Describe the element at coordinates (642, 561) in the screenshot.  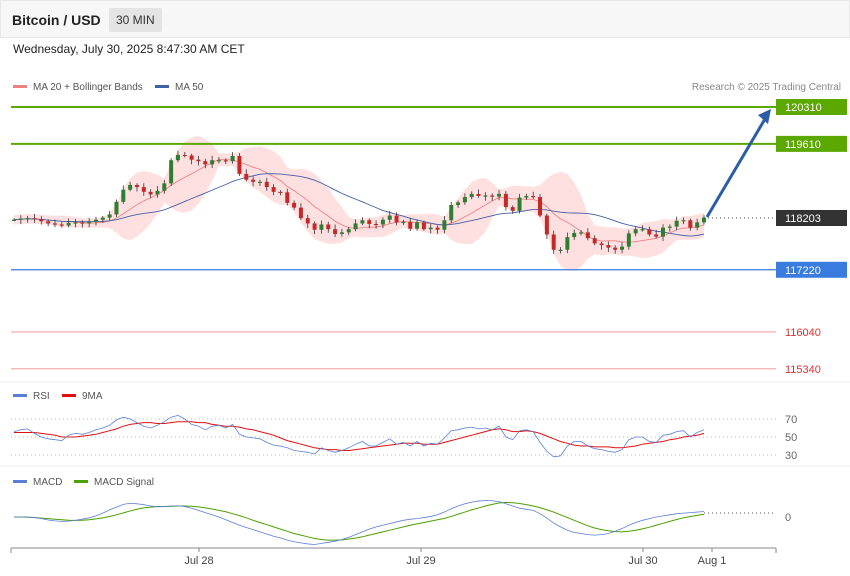
I see `x-axis-label: Jul 30` at that location.